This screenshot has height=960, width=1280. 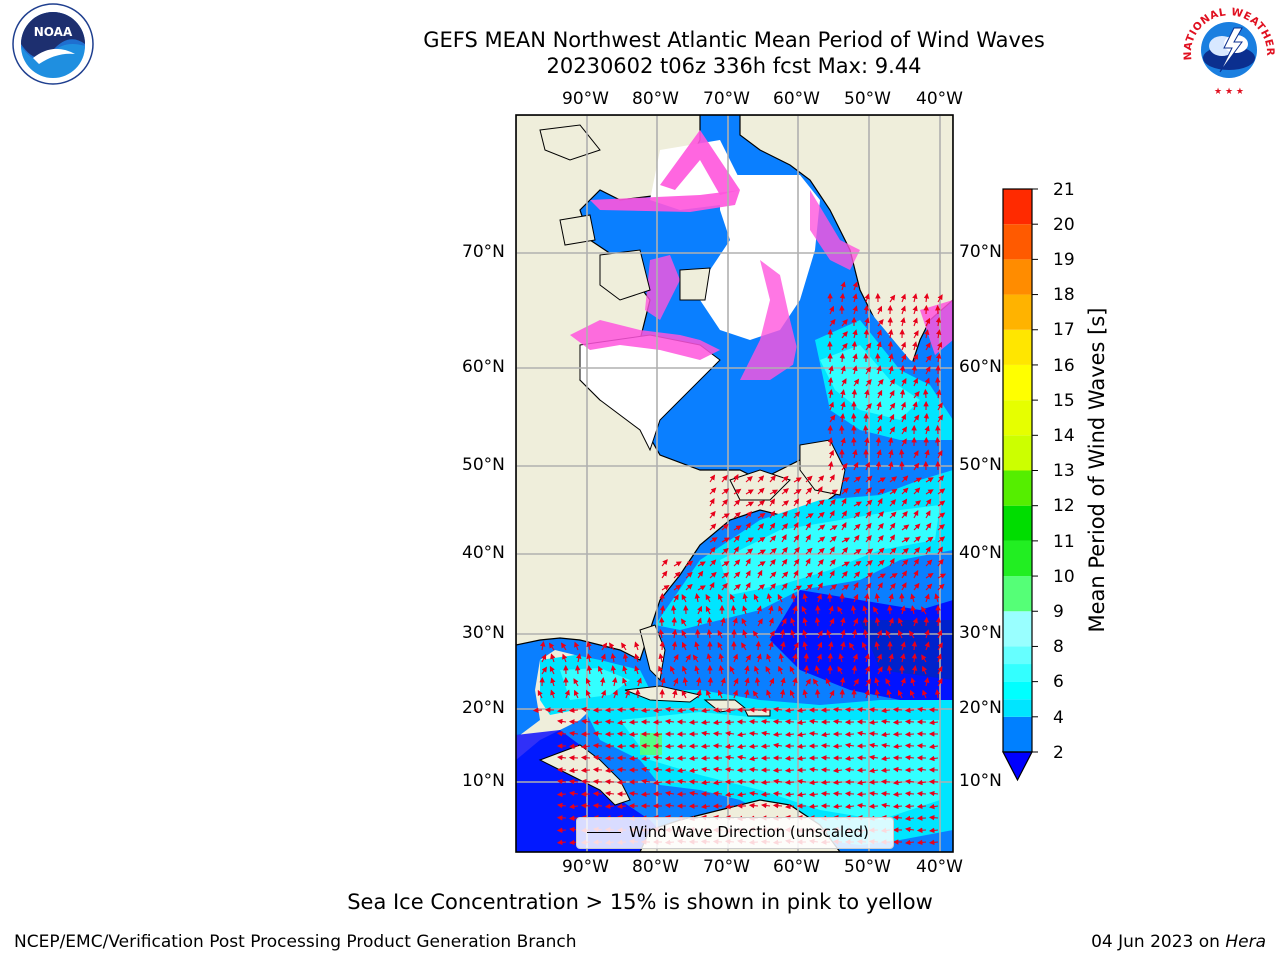 I want to click on lat-label-right-10n: 10°N, so click(x=980, y=781).